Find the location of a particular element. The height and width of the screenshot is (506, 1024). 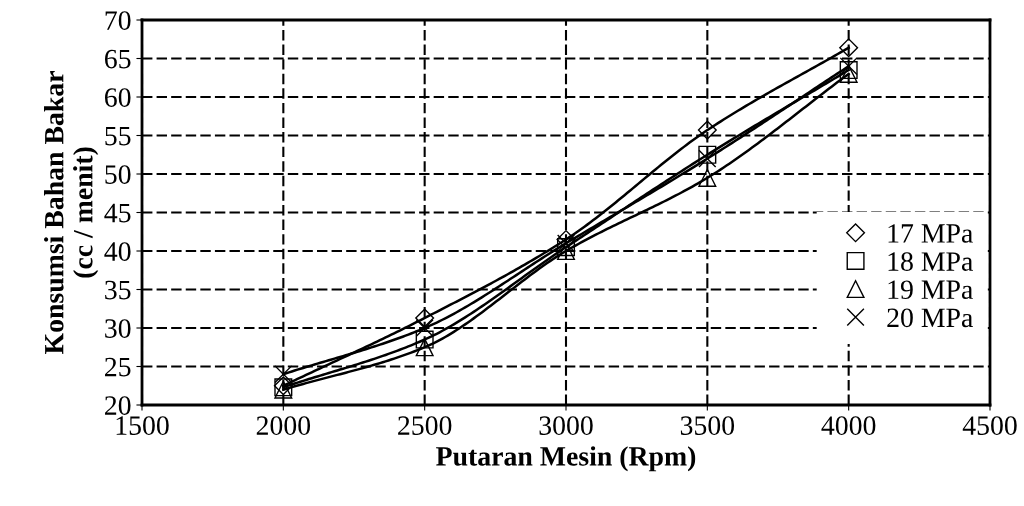

y-axis-title: Konsumsi Bahan Bakar (cc / menit) is located at coordinates (71, 213).